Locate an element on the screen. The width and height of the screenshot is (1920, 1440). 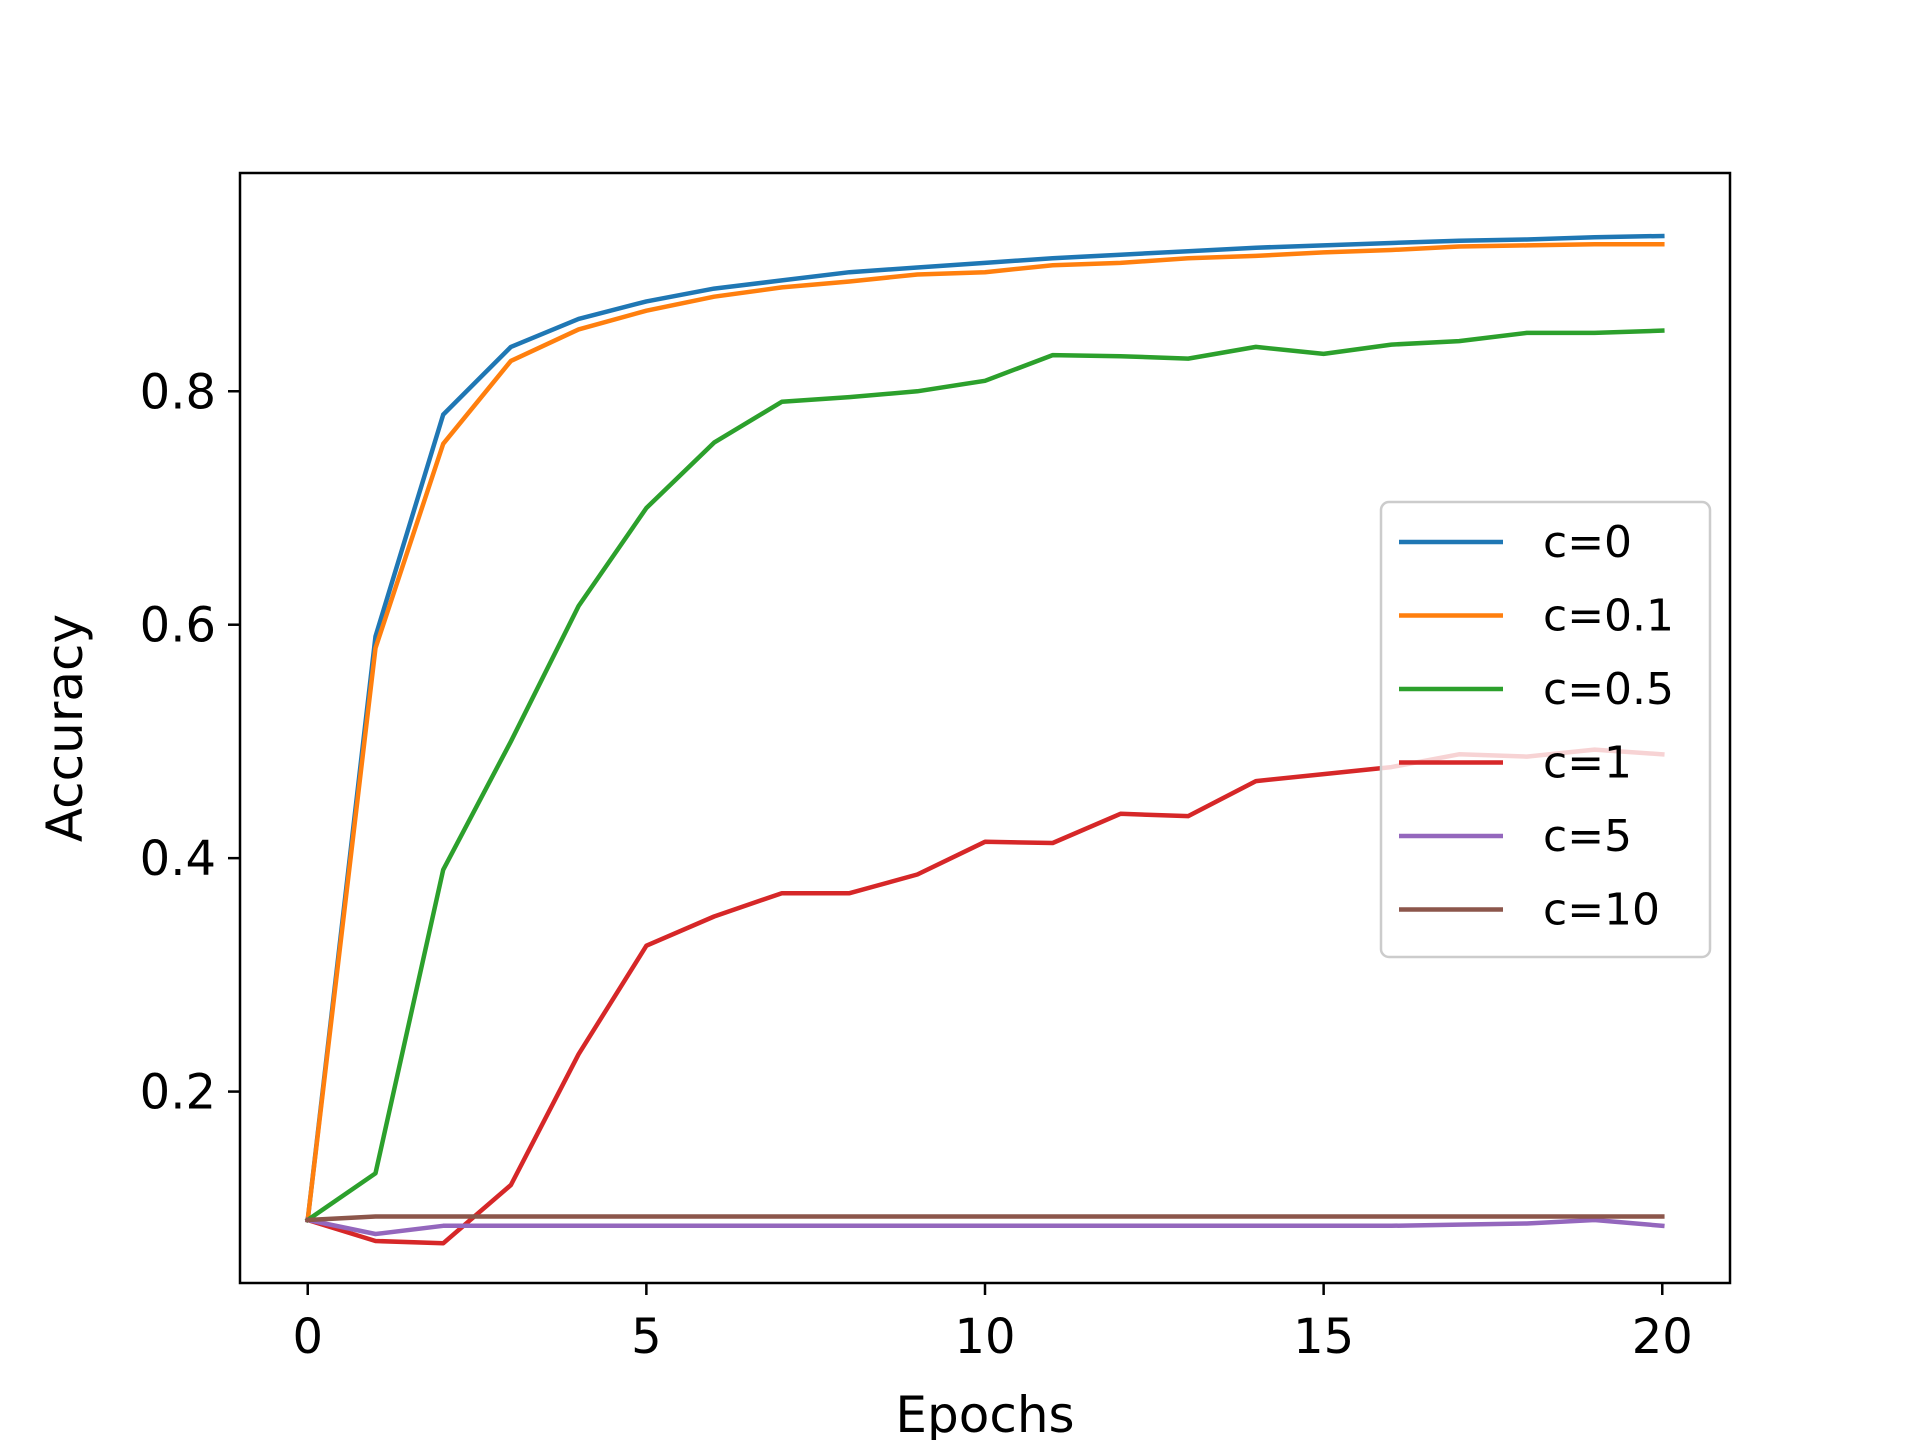
y-tick-label: 0.4 is located at coordinates (178, 859).